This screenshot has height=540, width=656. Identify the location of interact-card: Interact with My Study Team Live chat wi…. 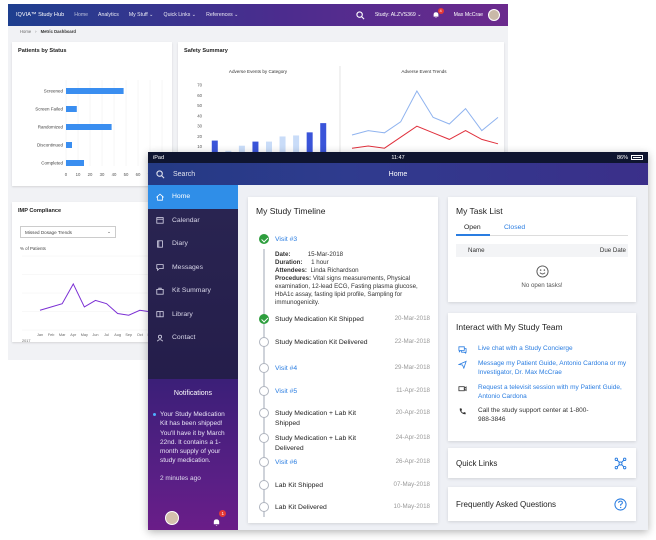
(542, 377).